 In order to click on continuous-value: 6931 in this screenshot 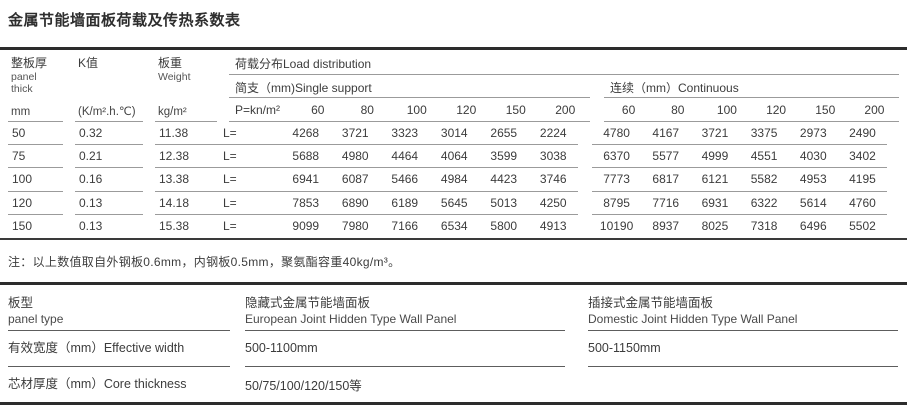, I will do `click(715, 202)`.